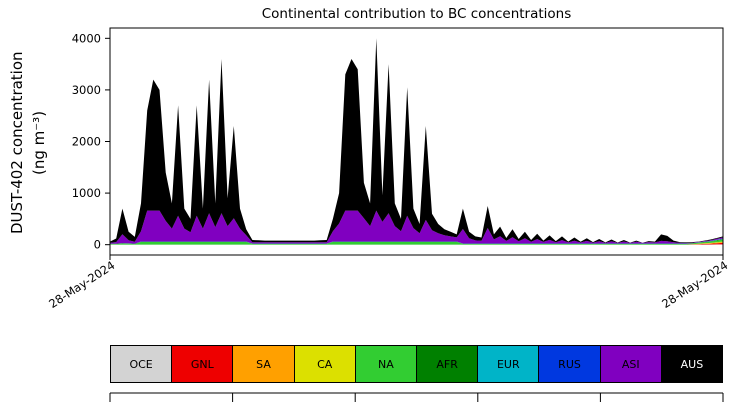 This screenshot has height=402, width=739. What do you see at coordinates (86, 142) in the screenshot?
I see `y-tick-label: 2000` at bounding box center [86, 142].